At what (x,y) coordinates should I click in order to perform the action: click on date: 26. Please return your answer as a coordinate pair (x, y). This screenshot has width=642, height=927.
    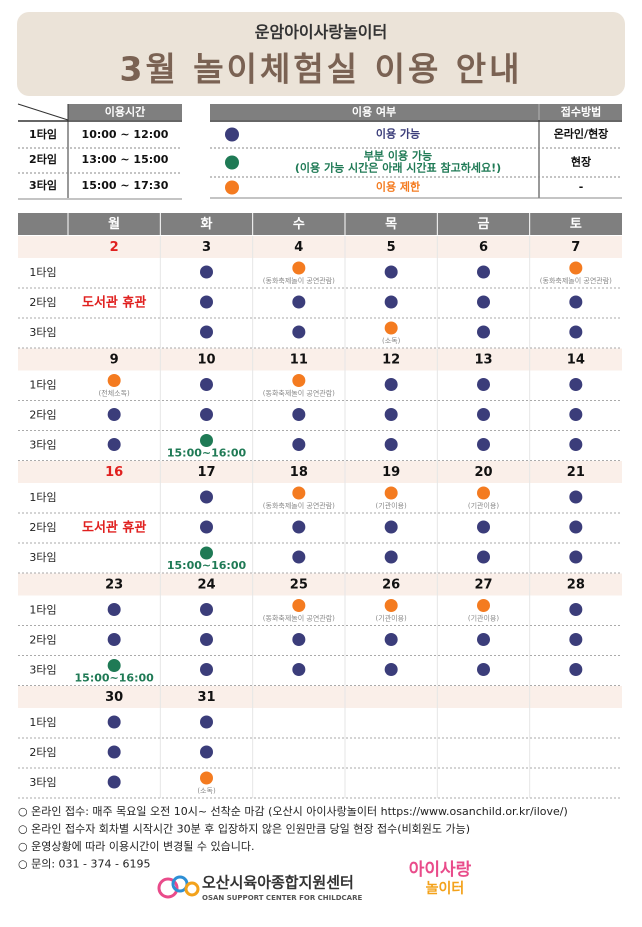
    Looking at the image, I should click on (391, 585).